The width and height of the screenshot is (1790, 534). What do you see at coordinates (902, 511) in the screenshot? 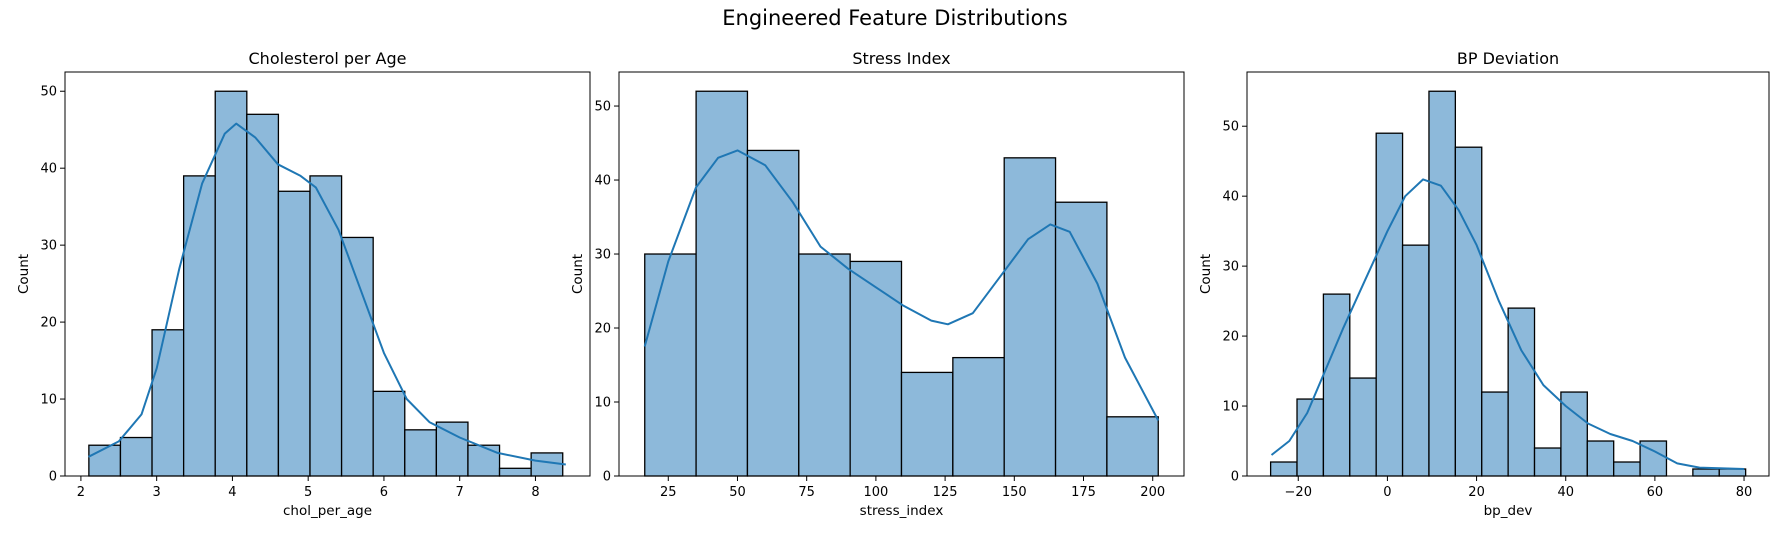
I see `x-axis-label: stress_index` at bounding box center [902, 511].